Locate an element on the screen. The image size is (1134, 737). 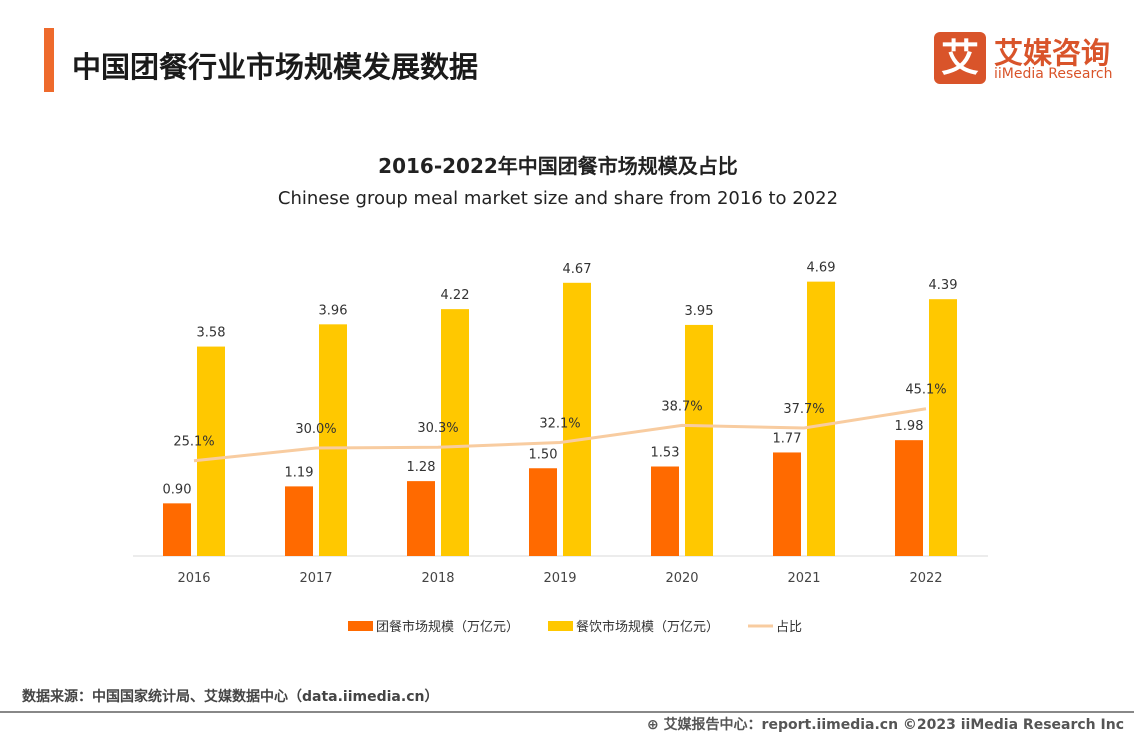
bar-value-label: 1.28 is located at coordinates (421, 467).